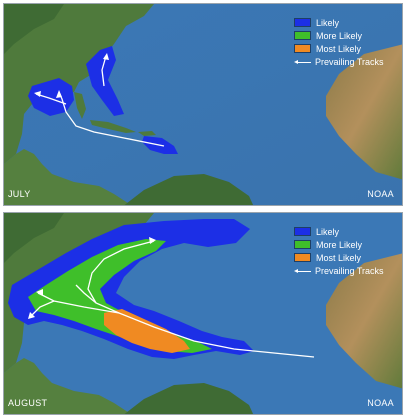 The image size is (407, 419). What do you see at coordinates (19, 194) in the screenshot?
I see `month-label: JULY` at bounding box center [19, 194].